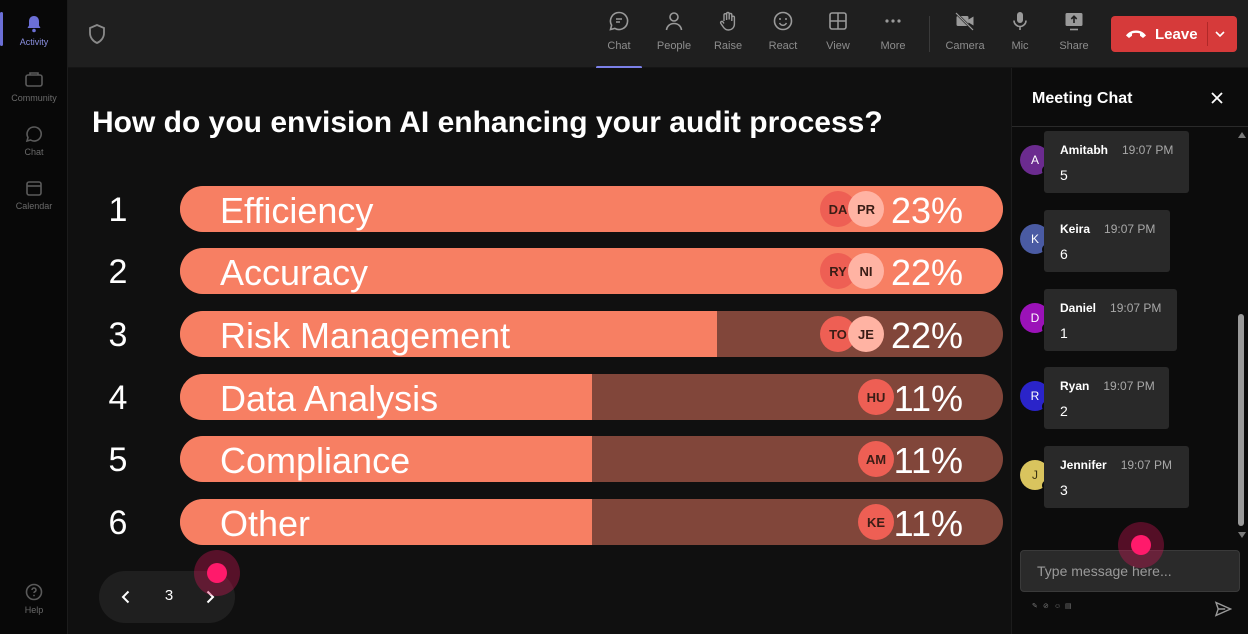  I want to click on person-icon, so click(674, 21).